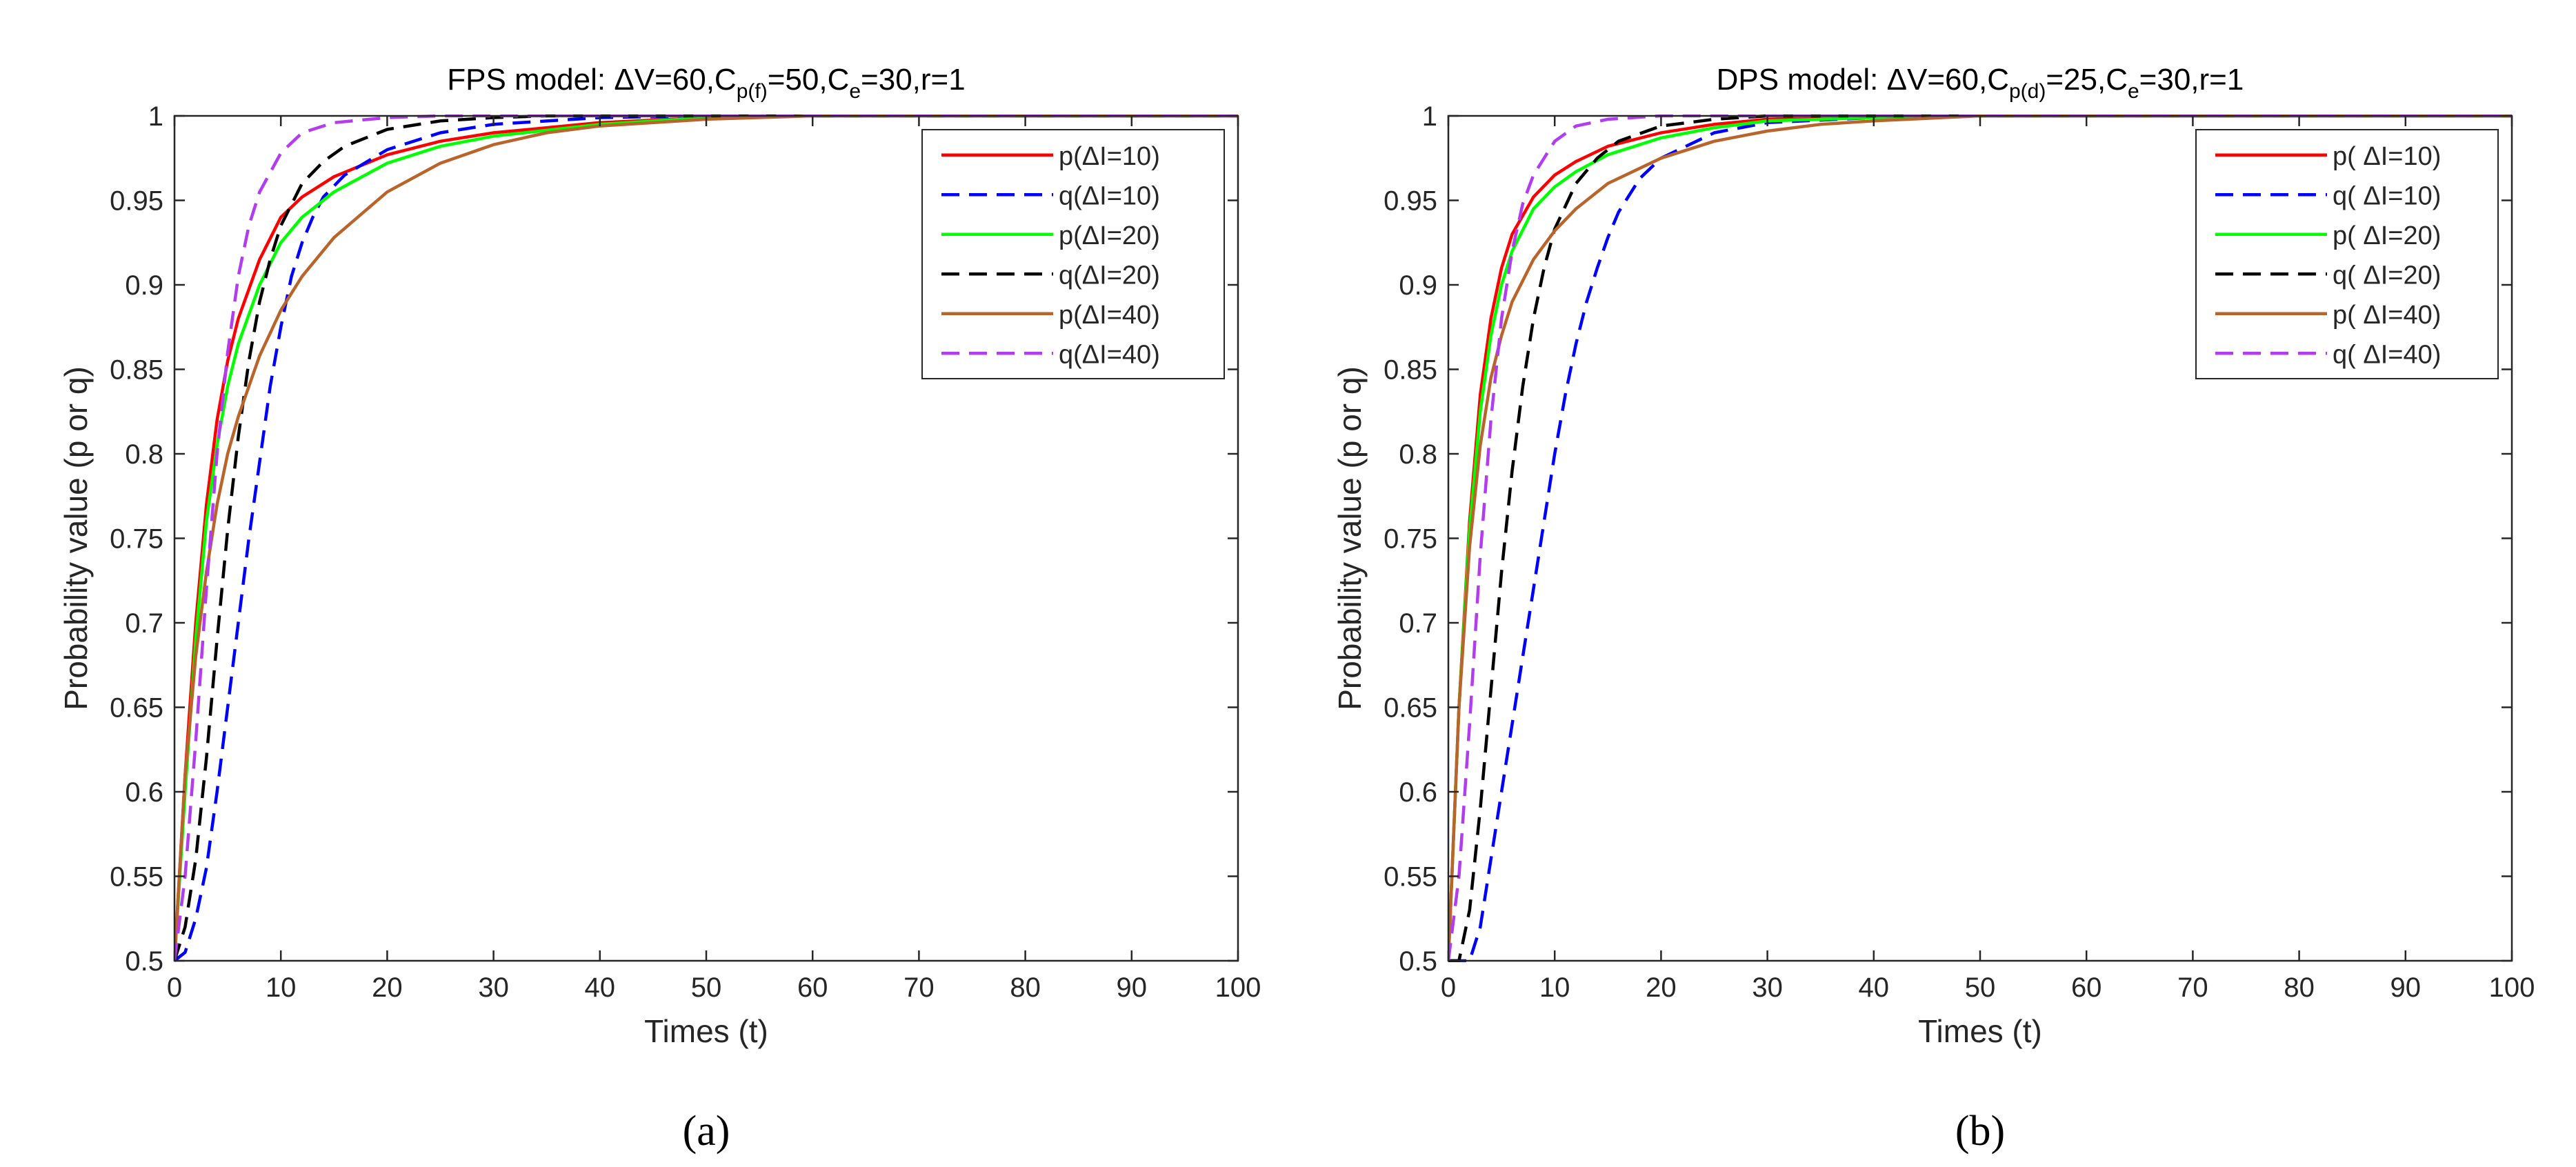  Describe the element at coordinates (2387, 275) in the screenshot. I see `legend-label-4: q( ΔI=20)` at that location.